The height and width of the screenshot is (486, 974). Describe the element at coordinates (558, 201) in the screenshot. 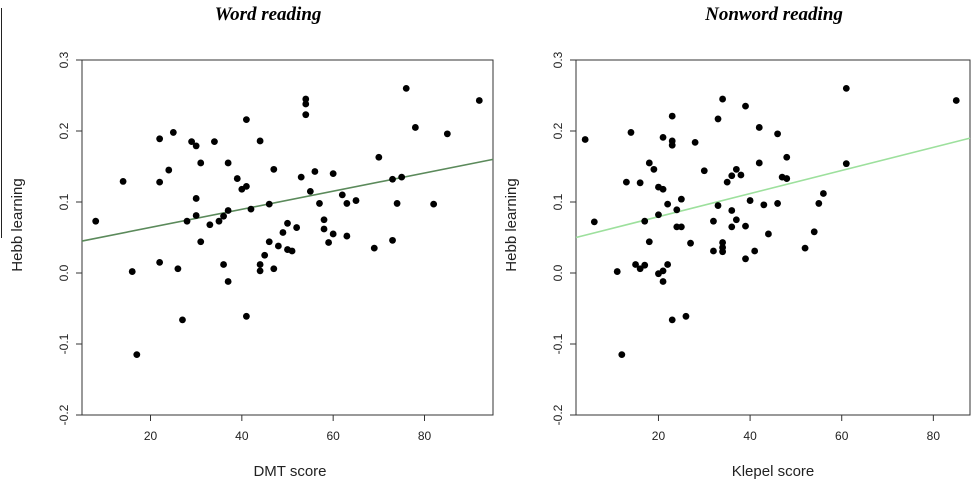

I see `y-tick-label: 0.1` at that location.